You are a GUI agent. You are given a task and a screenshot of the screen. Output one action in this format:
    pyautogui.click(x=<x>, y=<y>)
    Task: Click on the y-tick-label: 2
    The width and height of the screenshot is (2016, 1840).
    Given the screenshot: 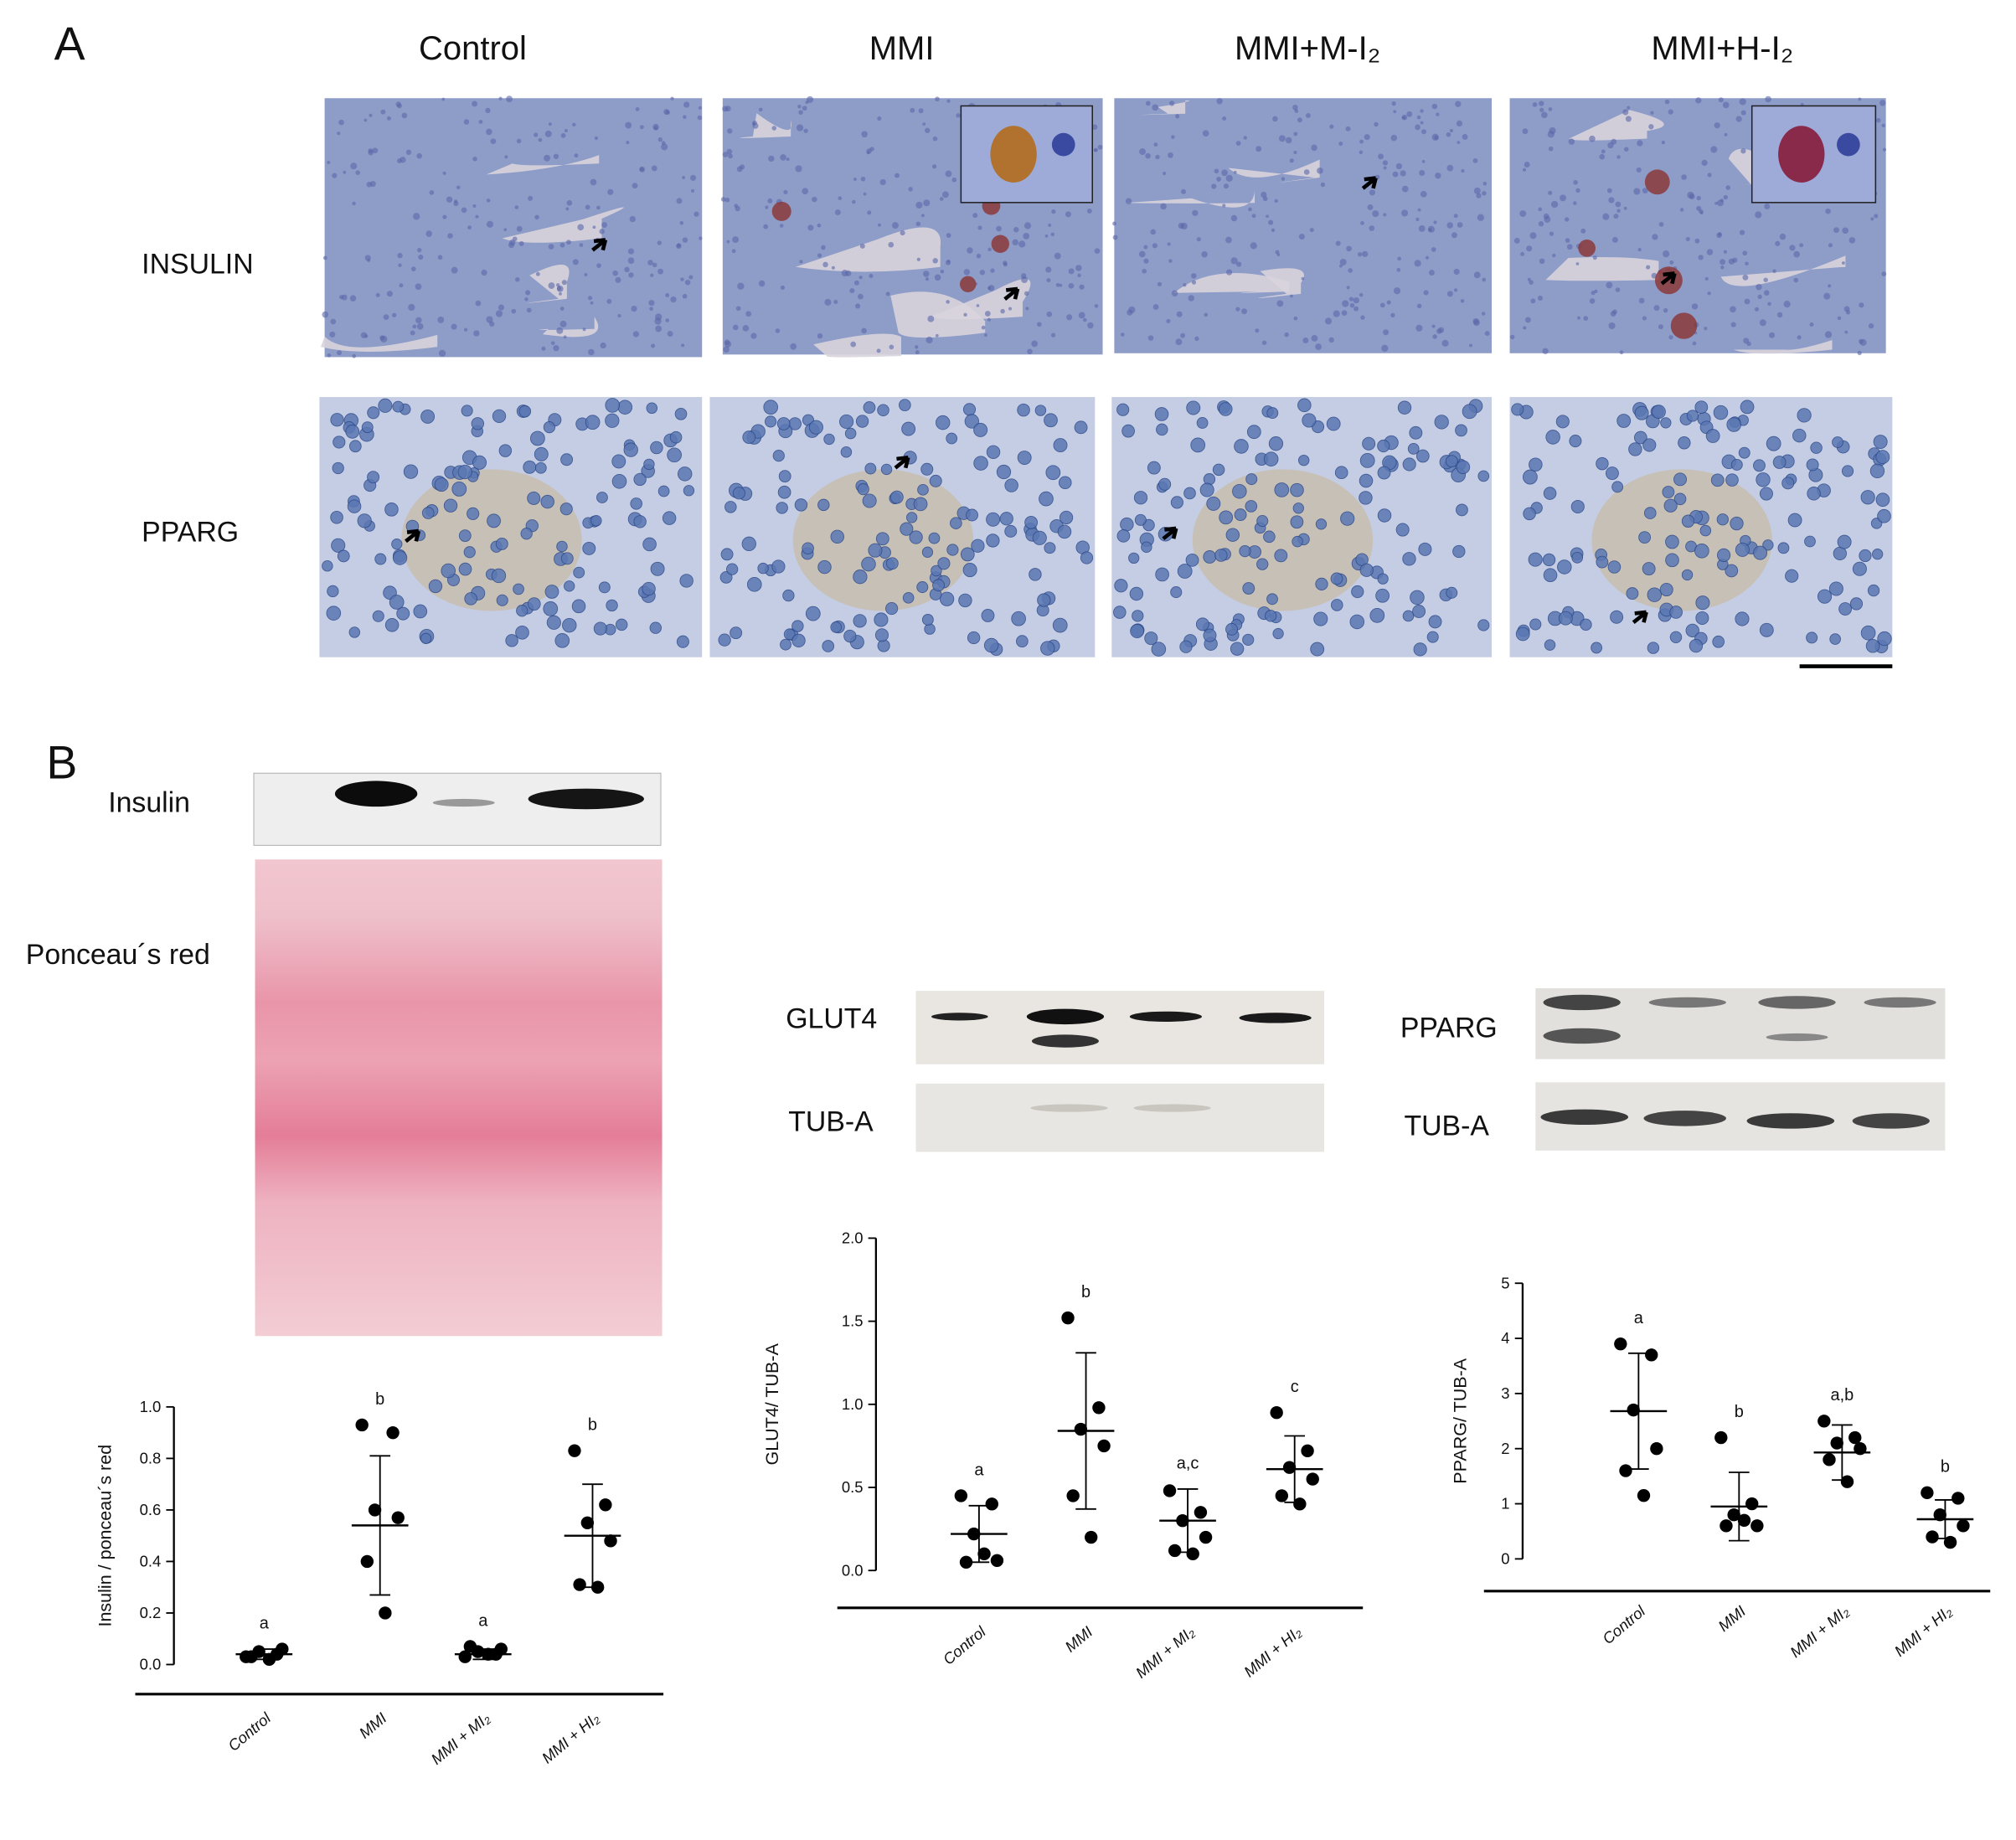 What is the action you would take?
    pyautogui.click(x=1505, y=1448)
    